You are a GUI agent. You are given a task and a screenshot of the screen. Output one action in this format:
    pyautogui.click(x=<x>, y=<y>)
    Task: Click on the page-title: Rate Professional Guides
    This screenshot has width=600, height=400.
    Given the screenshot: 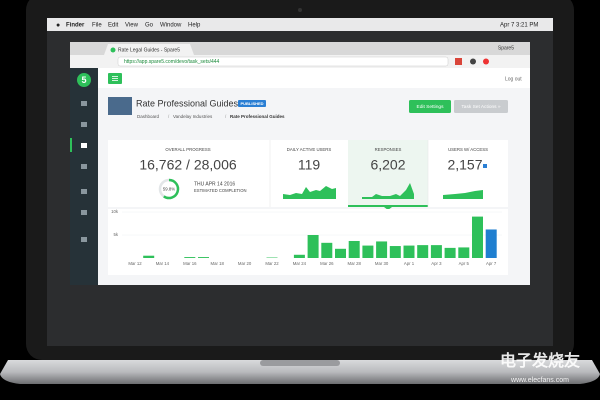 What is the action you would take?
    pyautogui.click(x=187, y=103)
    